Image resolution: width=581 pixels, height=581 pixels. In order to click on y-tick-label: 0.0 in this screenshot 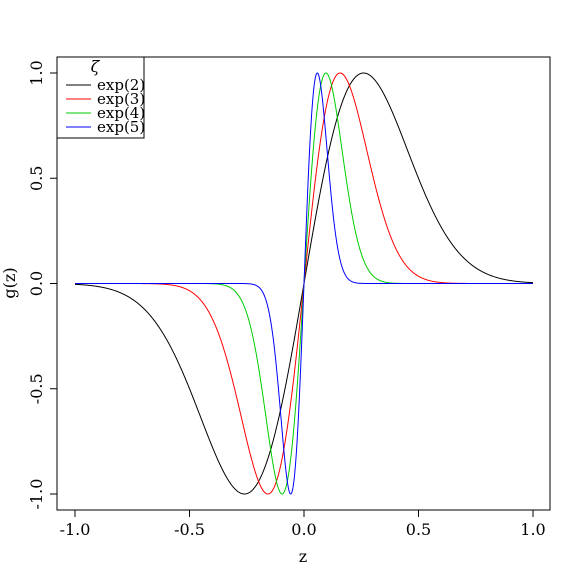, I will do `click(36, 283)`.